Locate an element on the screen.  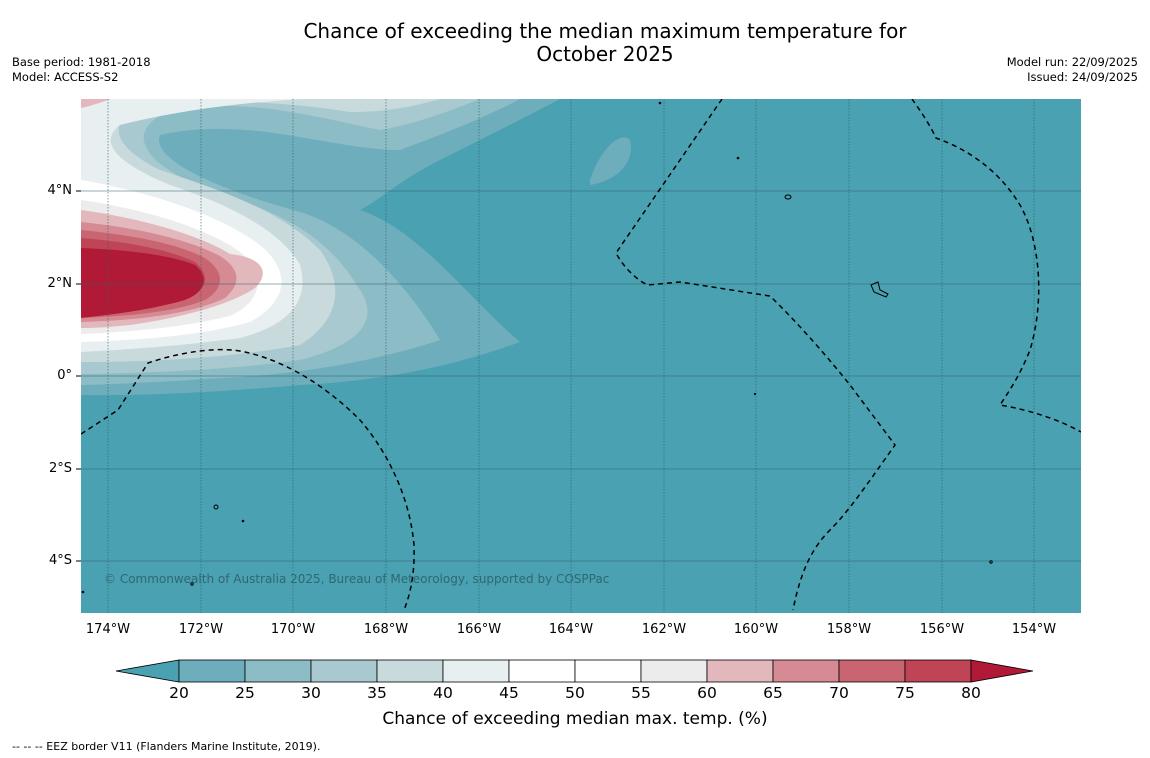
title-line-2: October 2025 is located at coordinates (605, 54).